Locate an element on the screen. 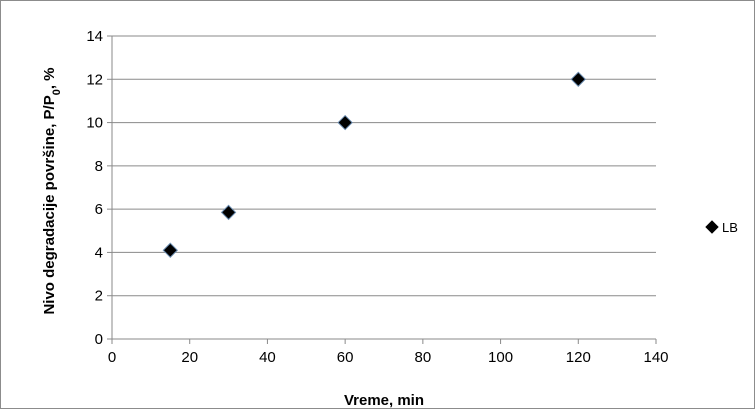 The image size is (755, 410). y-tick-label-0: 0 is located at coordinates (99, 339).